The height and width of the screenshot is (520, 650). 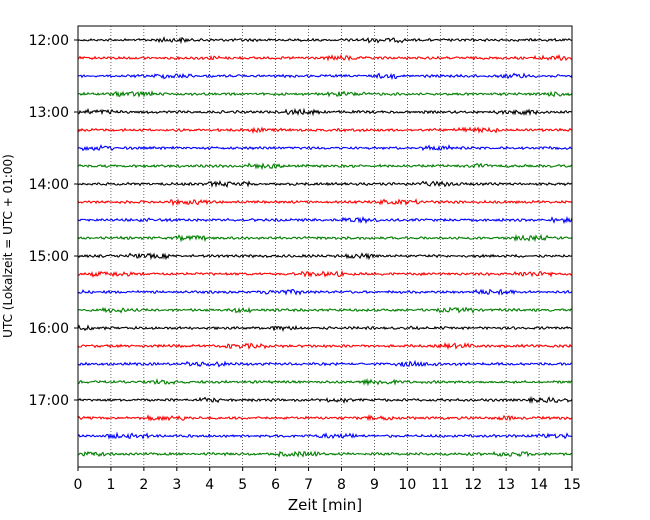 What do you see at coordinates (49, 329) in the screenshot?
I see `y-tick-label: 16:00` at bounding box center [49, 329].